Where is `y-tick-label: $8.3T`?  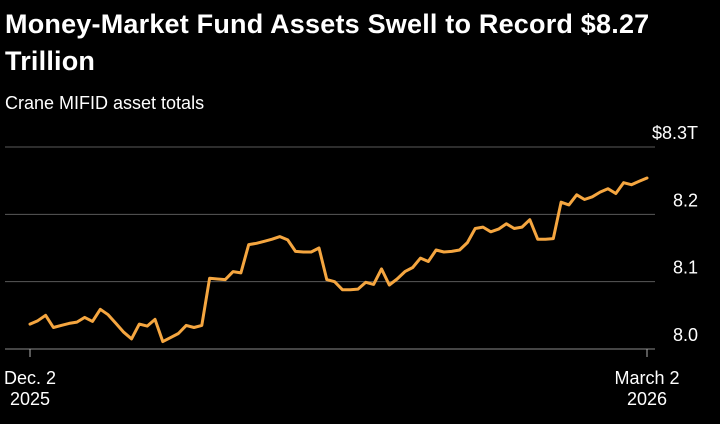
y-tick-label: $8.3T is located at coordinates (675, 133).